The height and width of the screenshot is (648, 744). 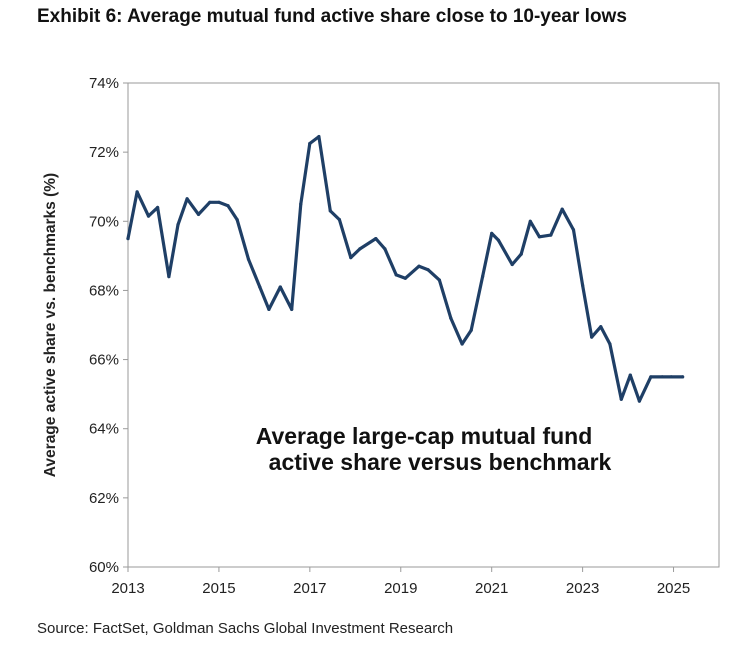 I want to click on x-tick-label: 2013, so click(x=127, y=588).